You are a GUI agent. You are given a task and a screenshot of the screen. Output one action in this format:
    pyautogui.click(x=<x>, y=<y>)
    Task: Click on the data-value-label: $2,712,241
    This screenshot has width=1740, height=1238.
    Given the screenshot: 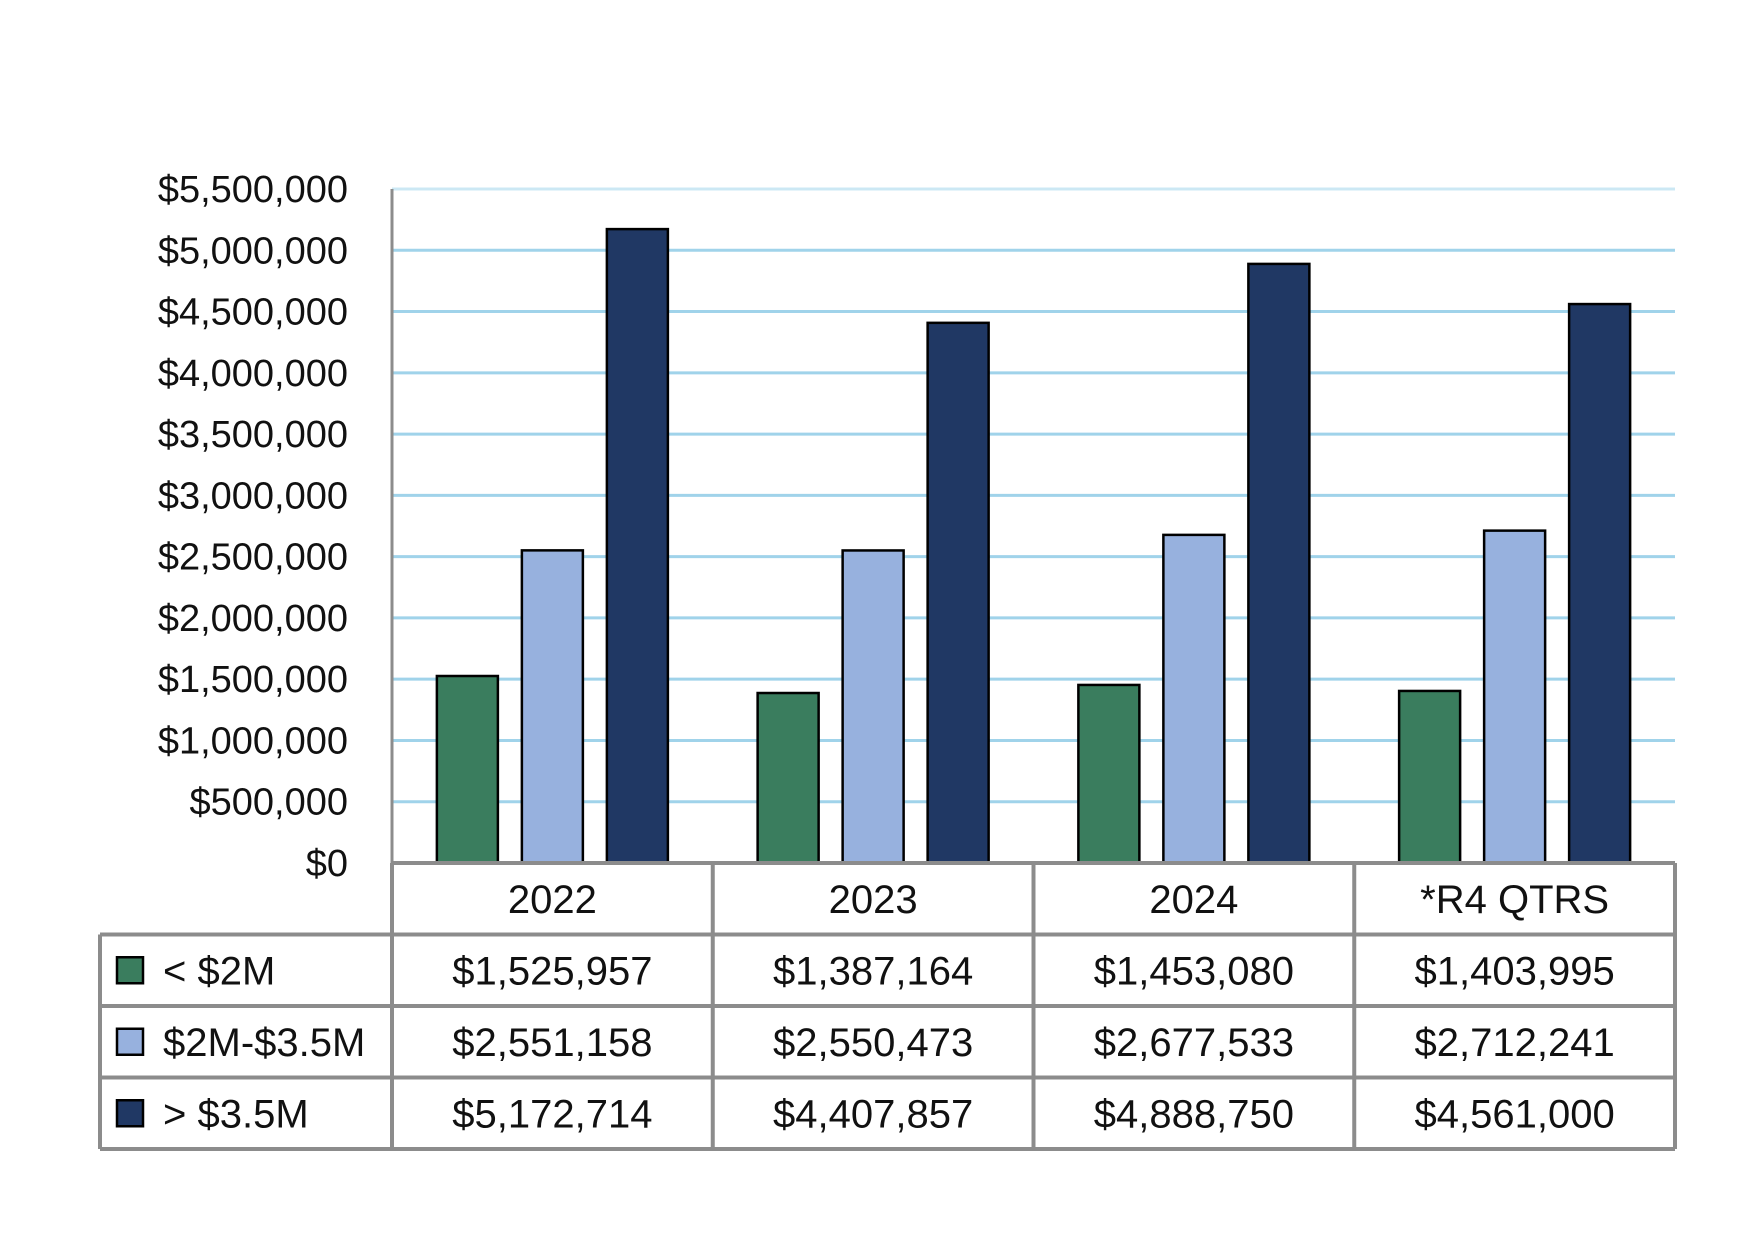 What is the action you would take?
    pyautogui.click(x=1515, y=1043)
    